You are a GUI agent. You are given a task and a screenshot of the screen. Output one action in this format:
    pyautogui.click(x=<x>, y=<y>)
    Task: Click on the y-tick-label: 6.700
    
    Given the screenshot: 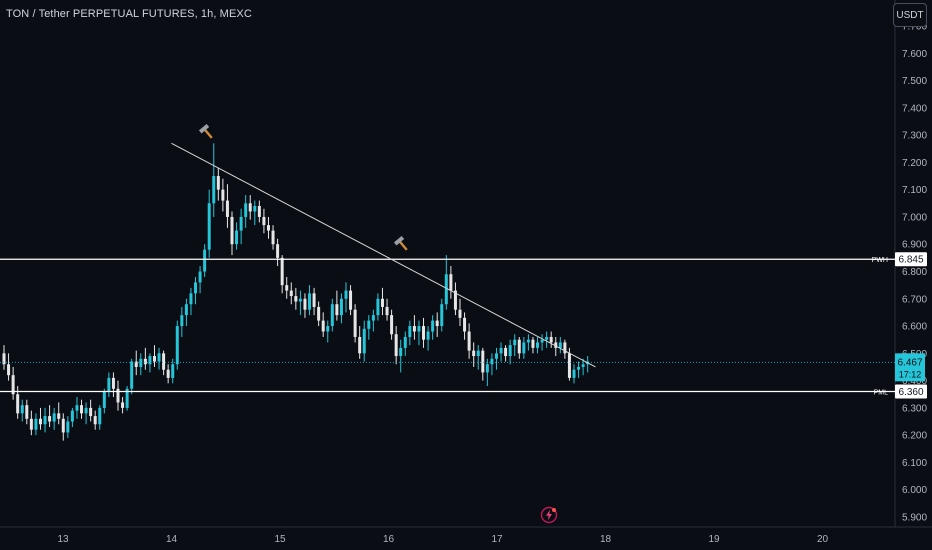 What is the action you would take?
    pyautogui.click(x=914, y=299)
    